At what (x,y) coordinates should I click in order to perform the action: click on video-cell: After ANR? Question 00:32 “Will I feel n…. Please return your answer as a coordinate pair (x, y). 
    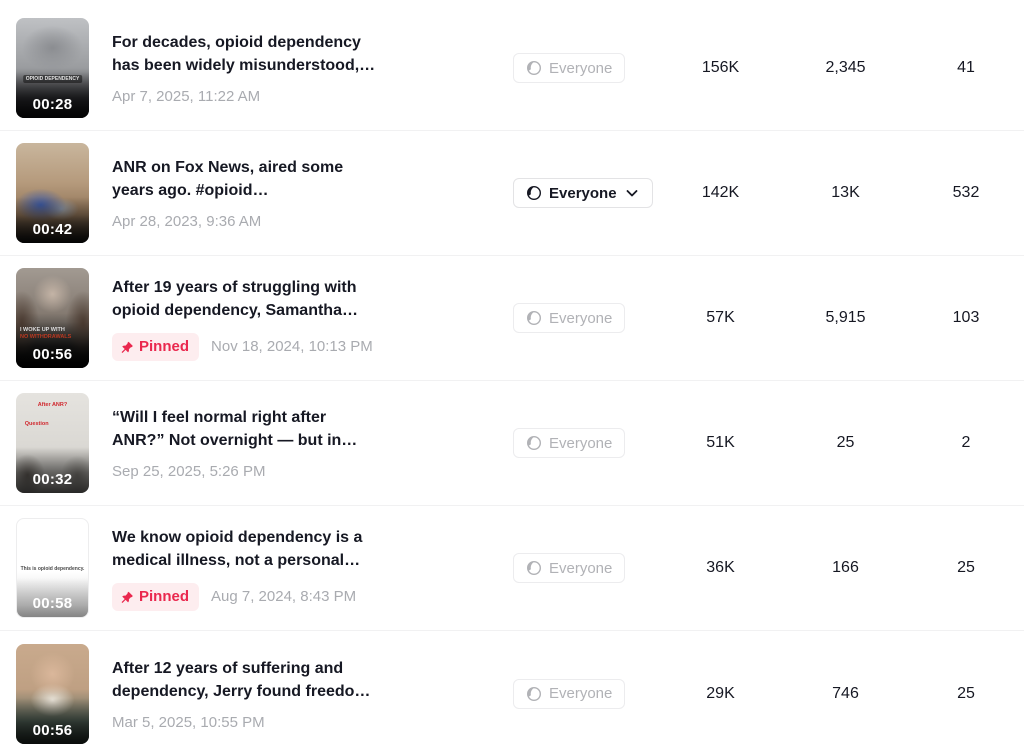
    Looking at the image, I should click on (264, 443).